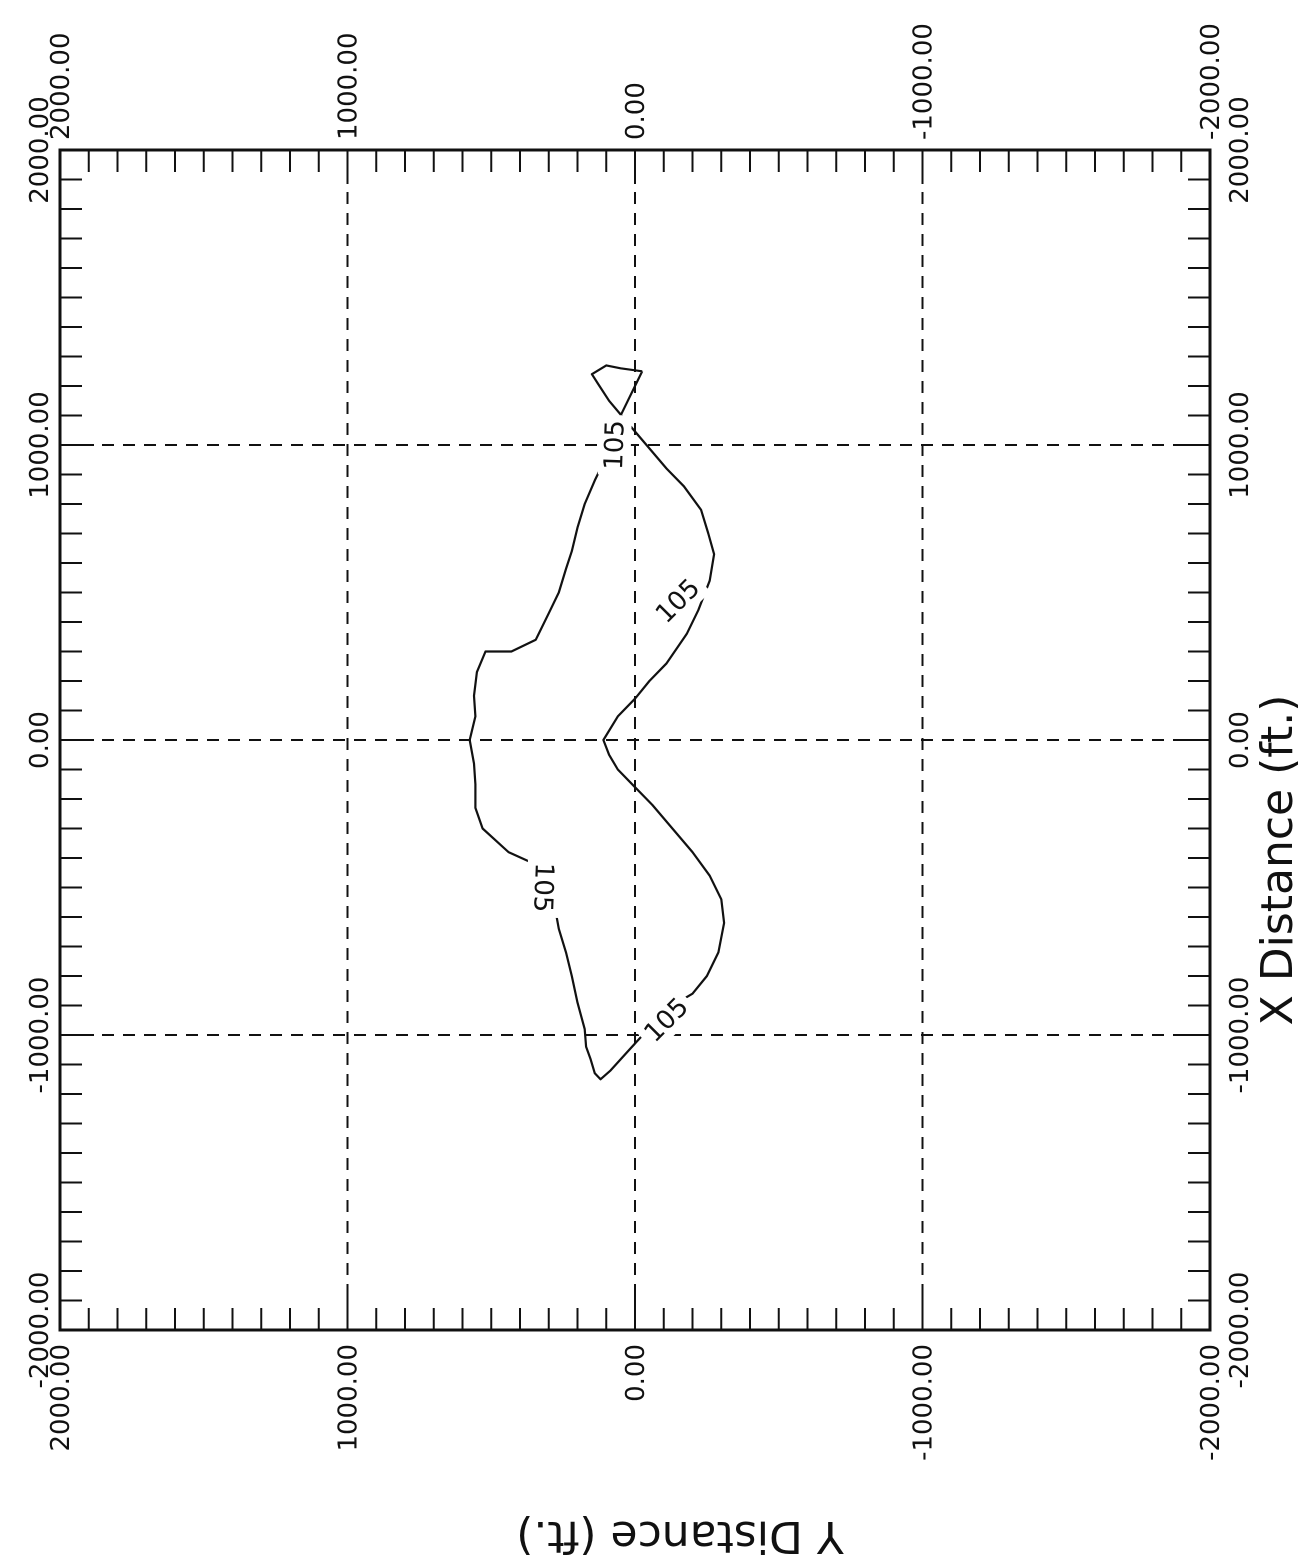 This screenshot has width=1316, height=1563. I want to click on left-tick-label: -1000.00, so click(40, 1035).